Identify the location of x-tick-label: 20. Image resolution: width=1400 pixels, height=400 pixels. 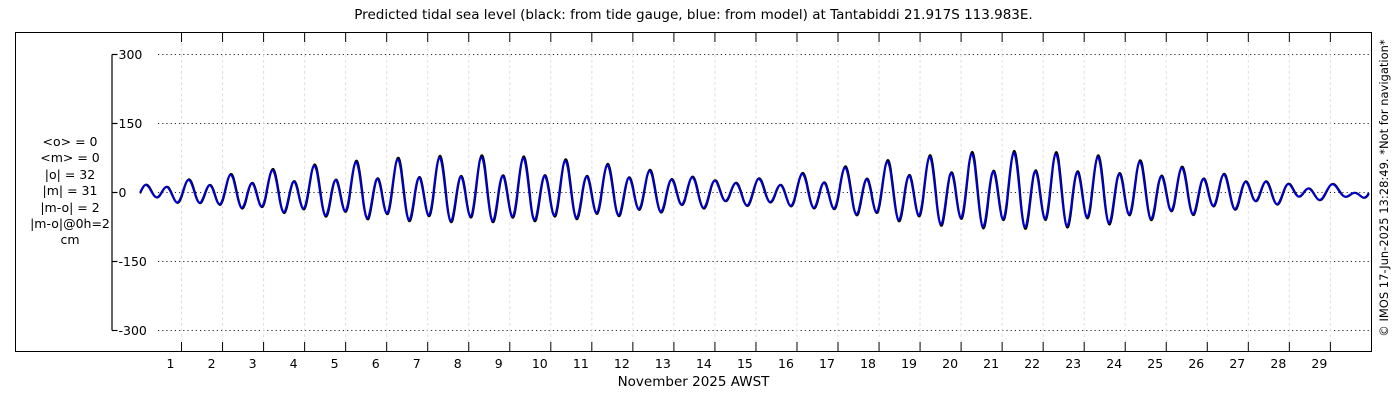
(950, 363).